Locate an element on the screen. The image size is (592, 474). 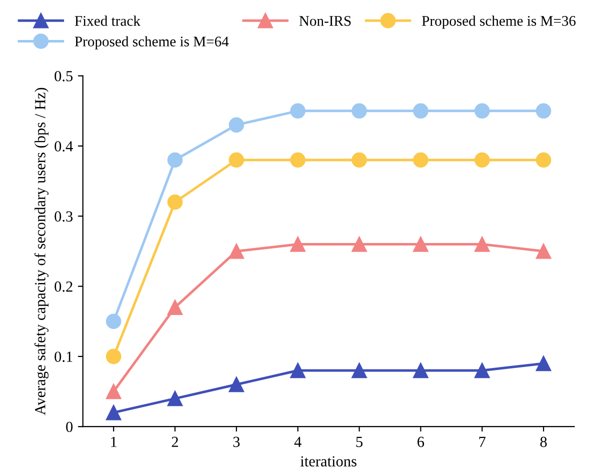
y-tick-label: 0 is located at coordinates (69, 427).